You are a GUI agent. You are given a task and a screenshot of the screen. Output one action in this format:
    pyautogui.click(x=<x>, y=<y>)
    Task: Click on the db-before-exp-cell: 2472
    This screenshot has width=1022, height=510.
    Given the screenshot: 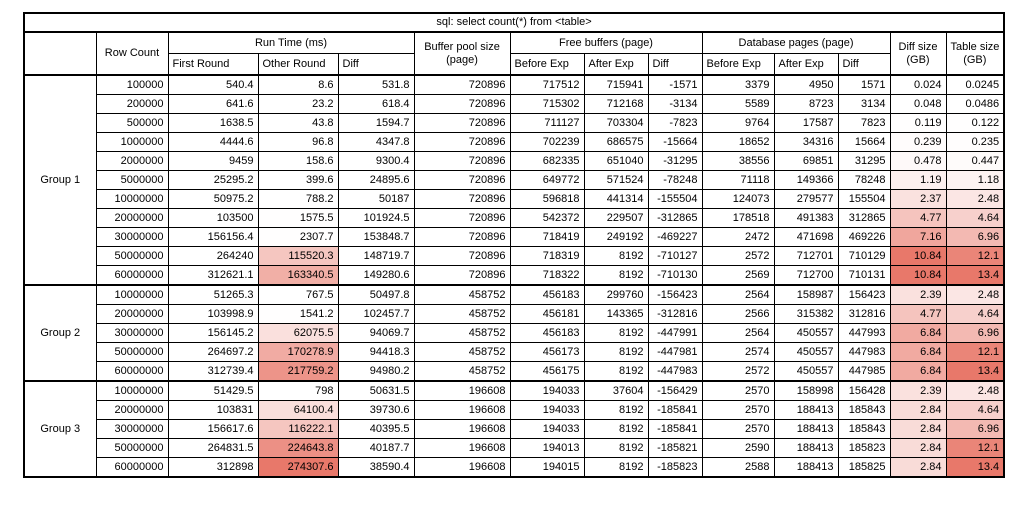 What is the action you would take?
    pyautogui.click(x=738, y=237)
    